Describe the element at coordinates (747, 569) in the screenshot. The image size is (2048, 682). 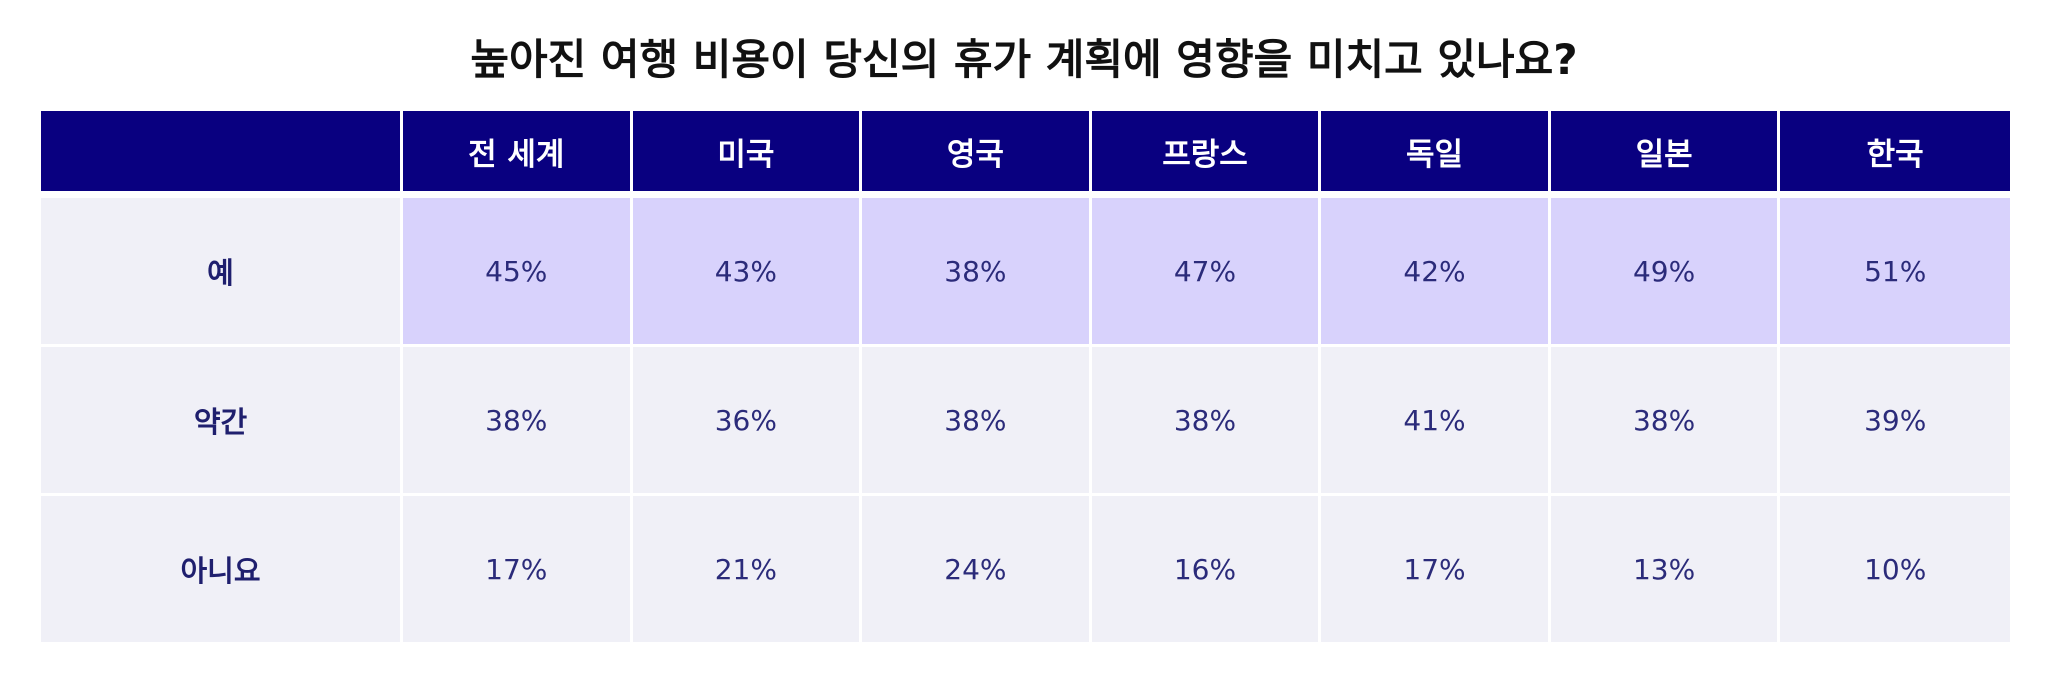
I see `table-cell: 21%` at that location.